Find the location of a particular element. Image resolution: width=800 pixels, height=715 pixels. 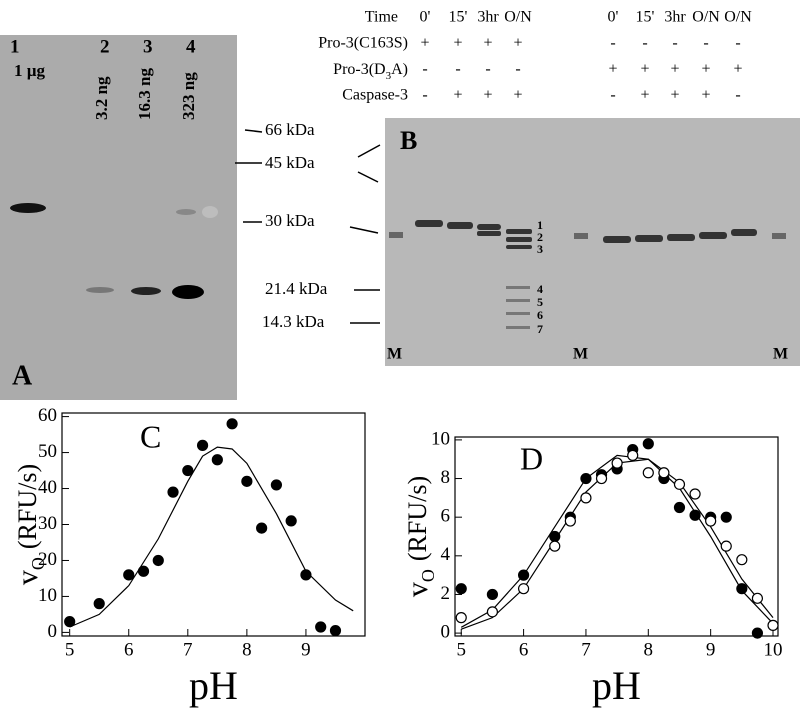

load-label: 1 µg is located at coordinates (30, 70).